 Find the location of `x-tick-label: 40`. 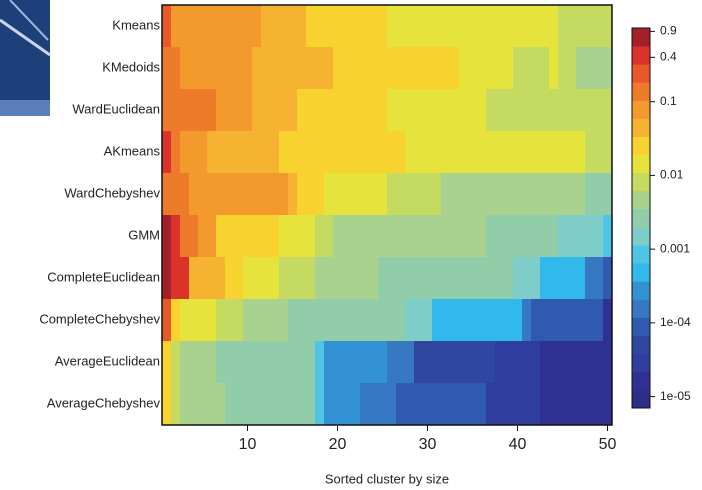

x-tick-label: 40 is located at coordinates (518, 444).